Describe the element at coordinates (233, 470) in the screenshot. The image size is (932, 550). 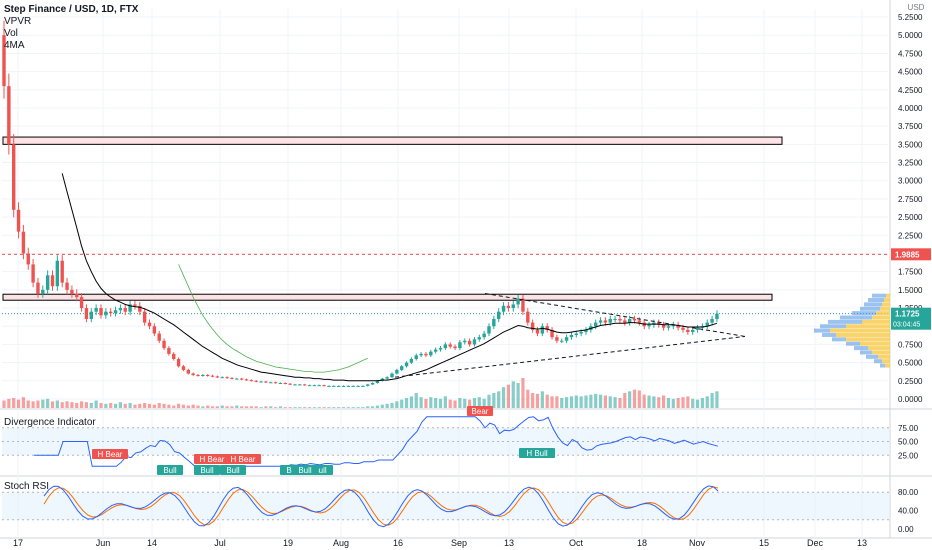
I see `divergence-label-bg` at that location.